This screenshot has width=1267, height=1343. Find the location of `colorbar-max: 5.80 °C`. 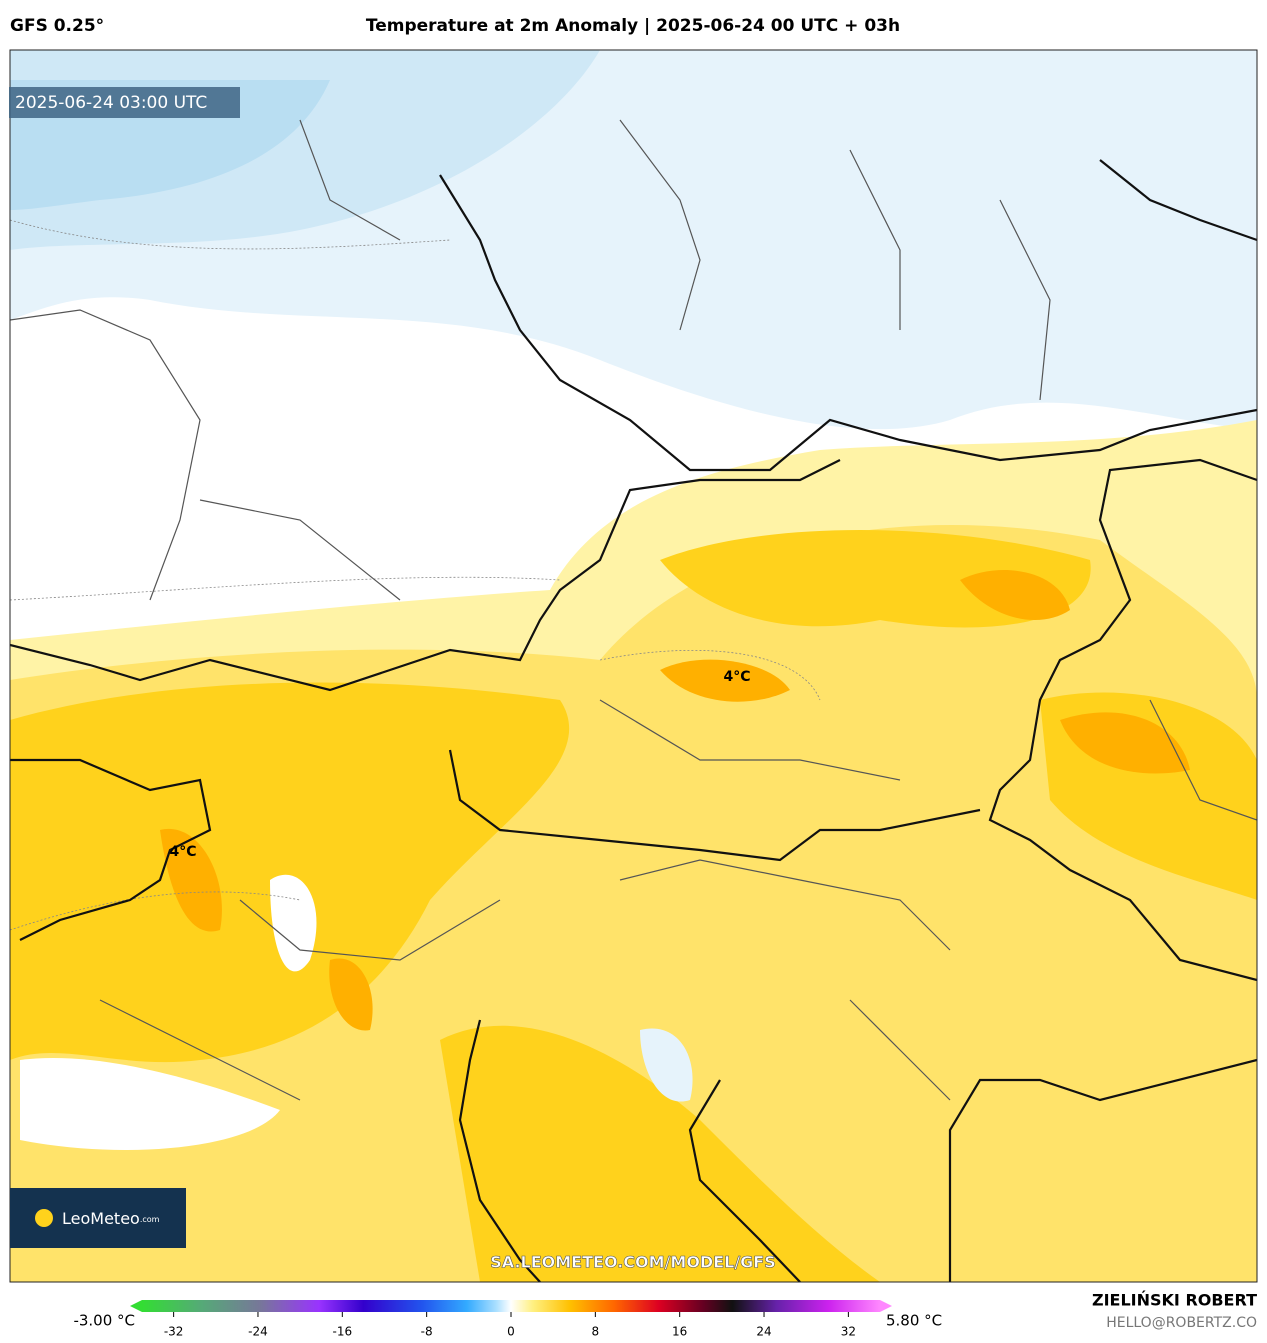

colorbar-max: 5.80 °C is located at coordinates (914, 1321).